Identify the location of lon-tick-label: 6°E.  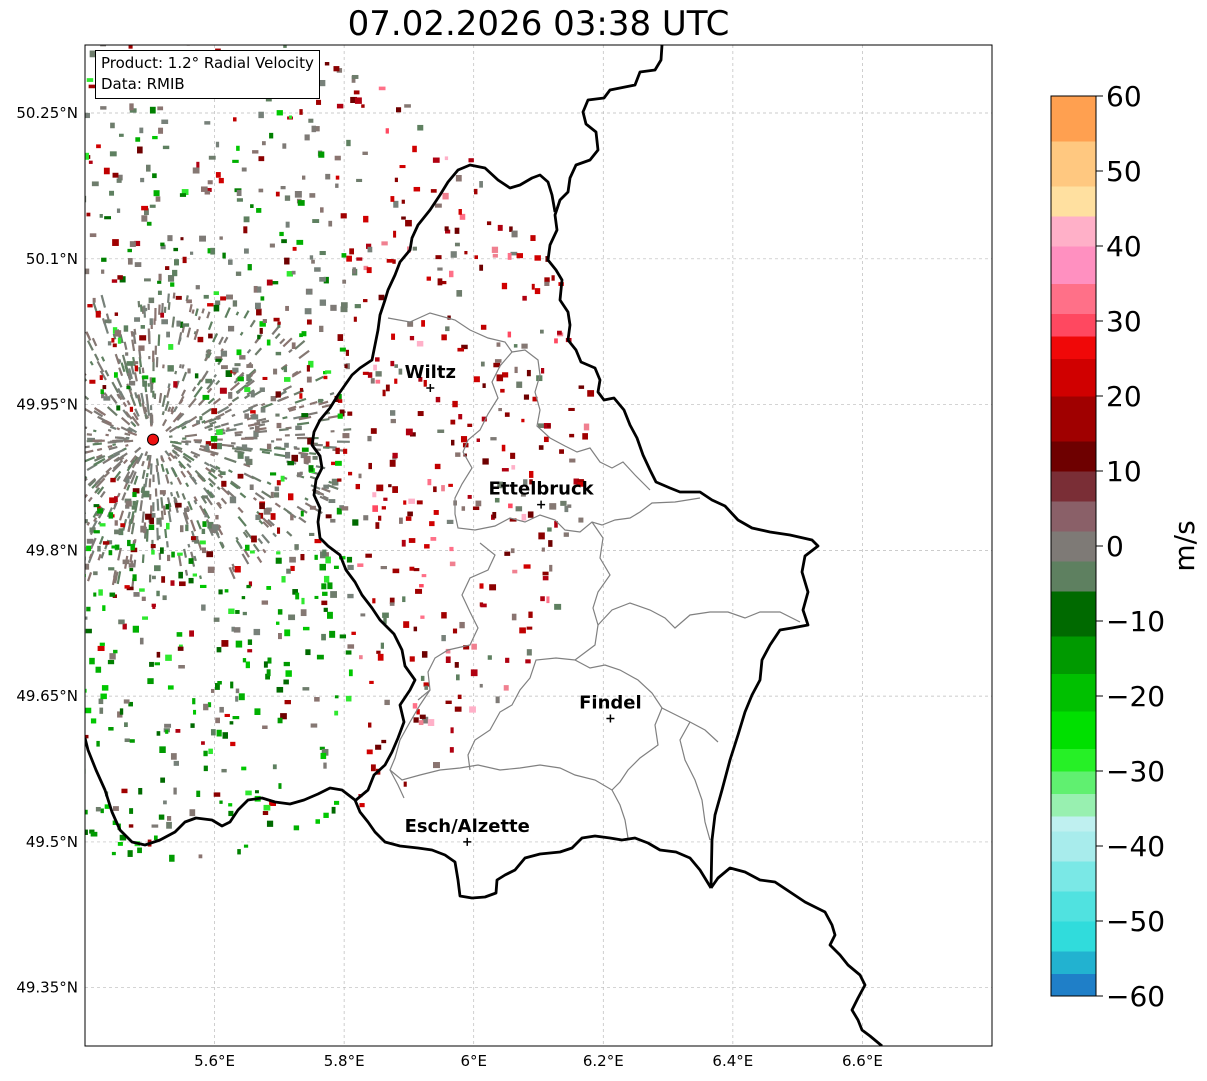
(473, 1061).